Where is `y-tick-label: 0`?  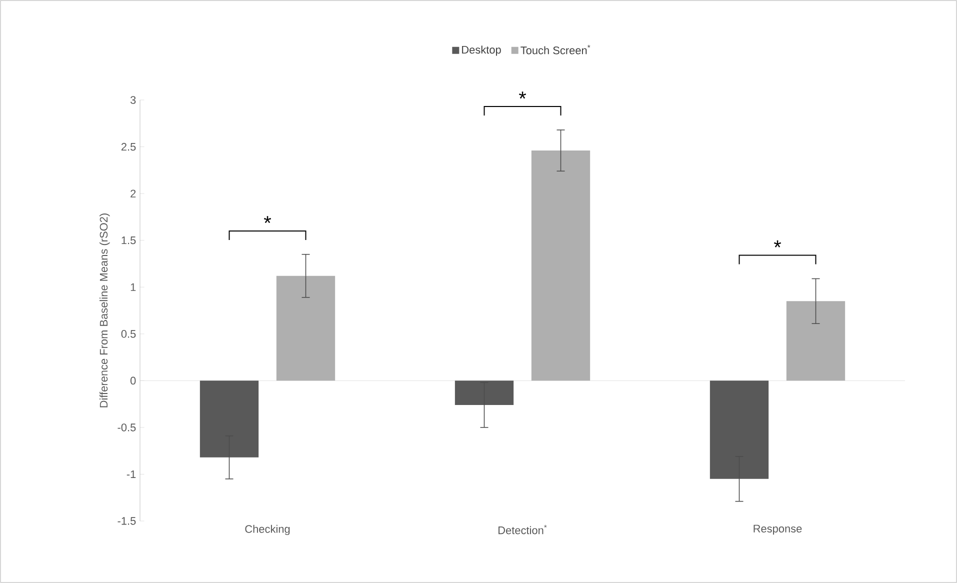
y-tick-label: 0 is located at coordinates (133, 380).